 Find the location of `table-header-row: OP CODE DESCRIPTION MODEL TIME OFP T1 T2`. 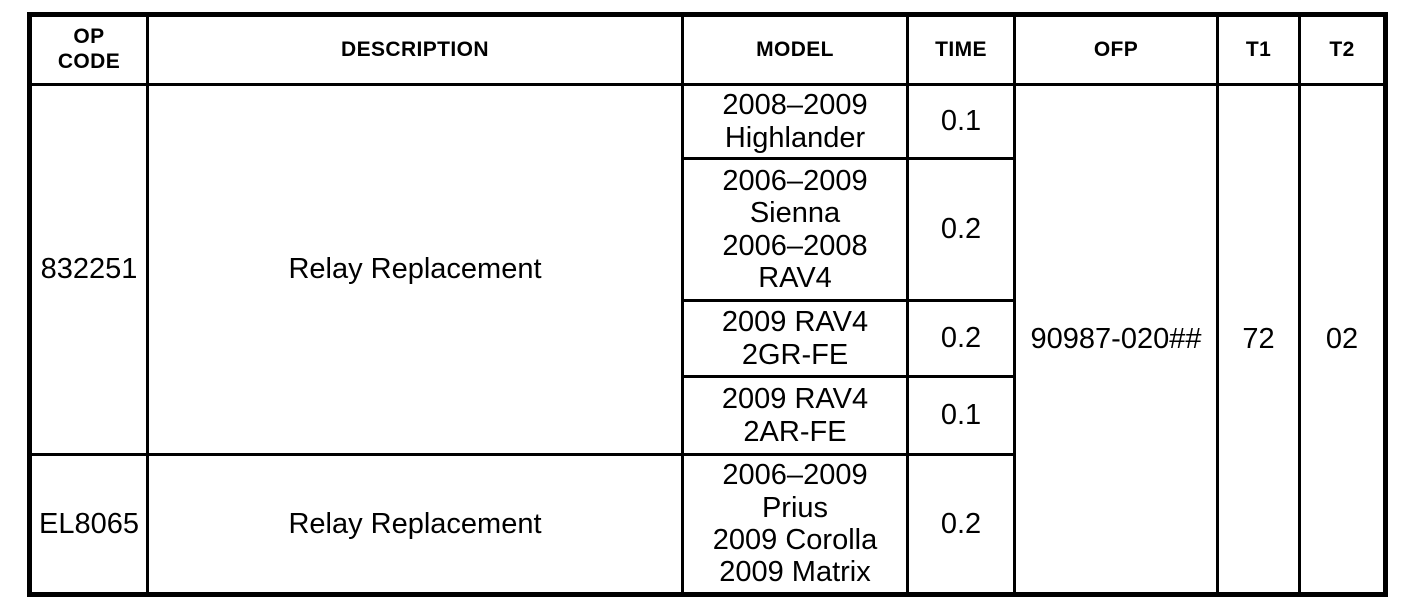

table-header-row: OP CODE DESCRIPTION MODEL TIME OFP T1 T2 is located at coordinates (707, 49).